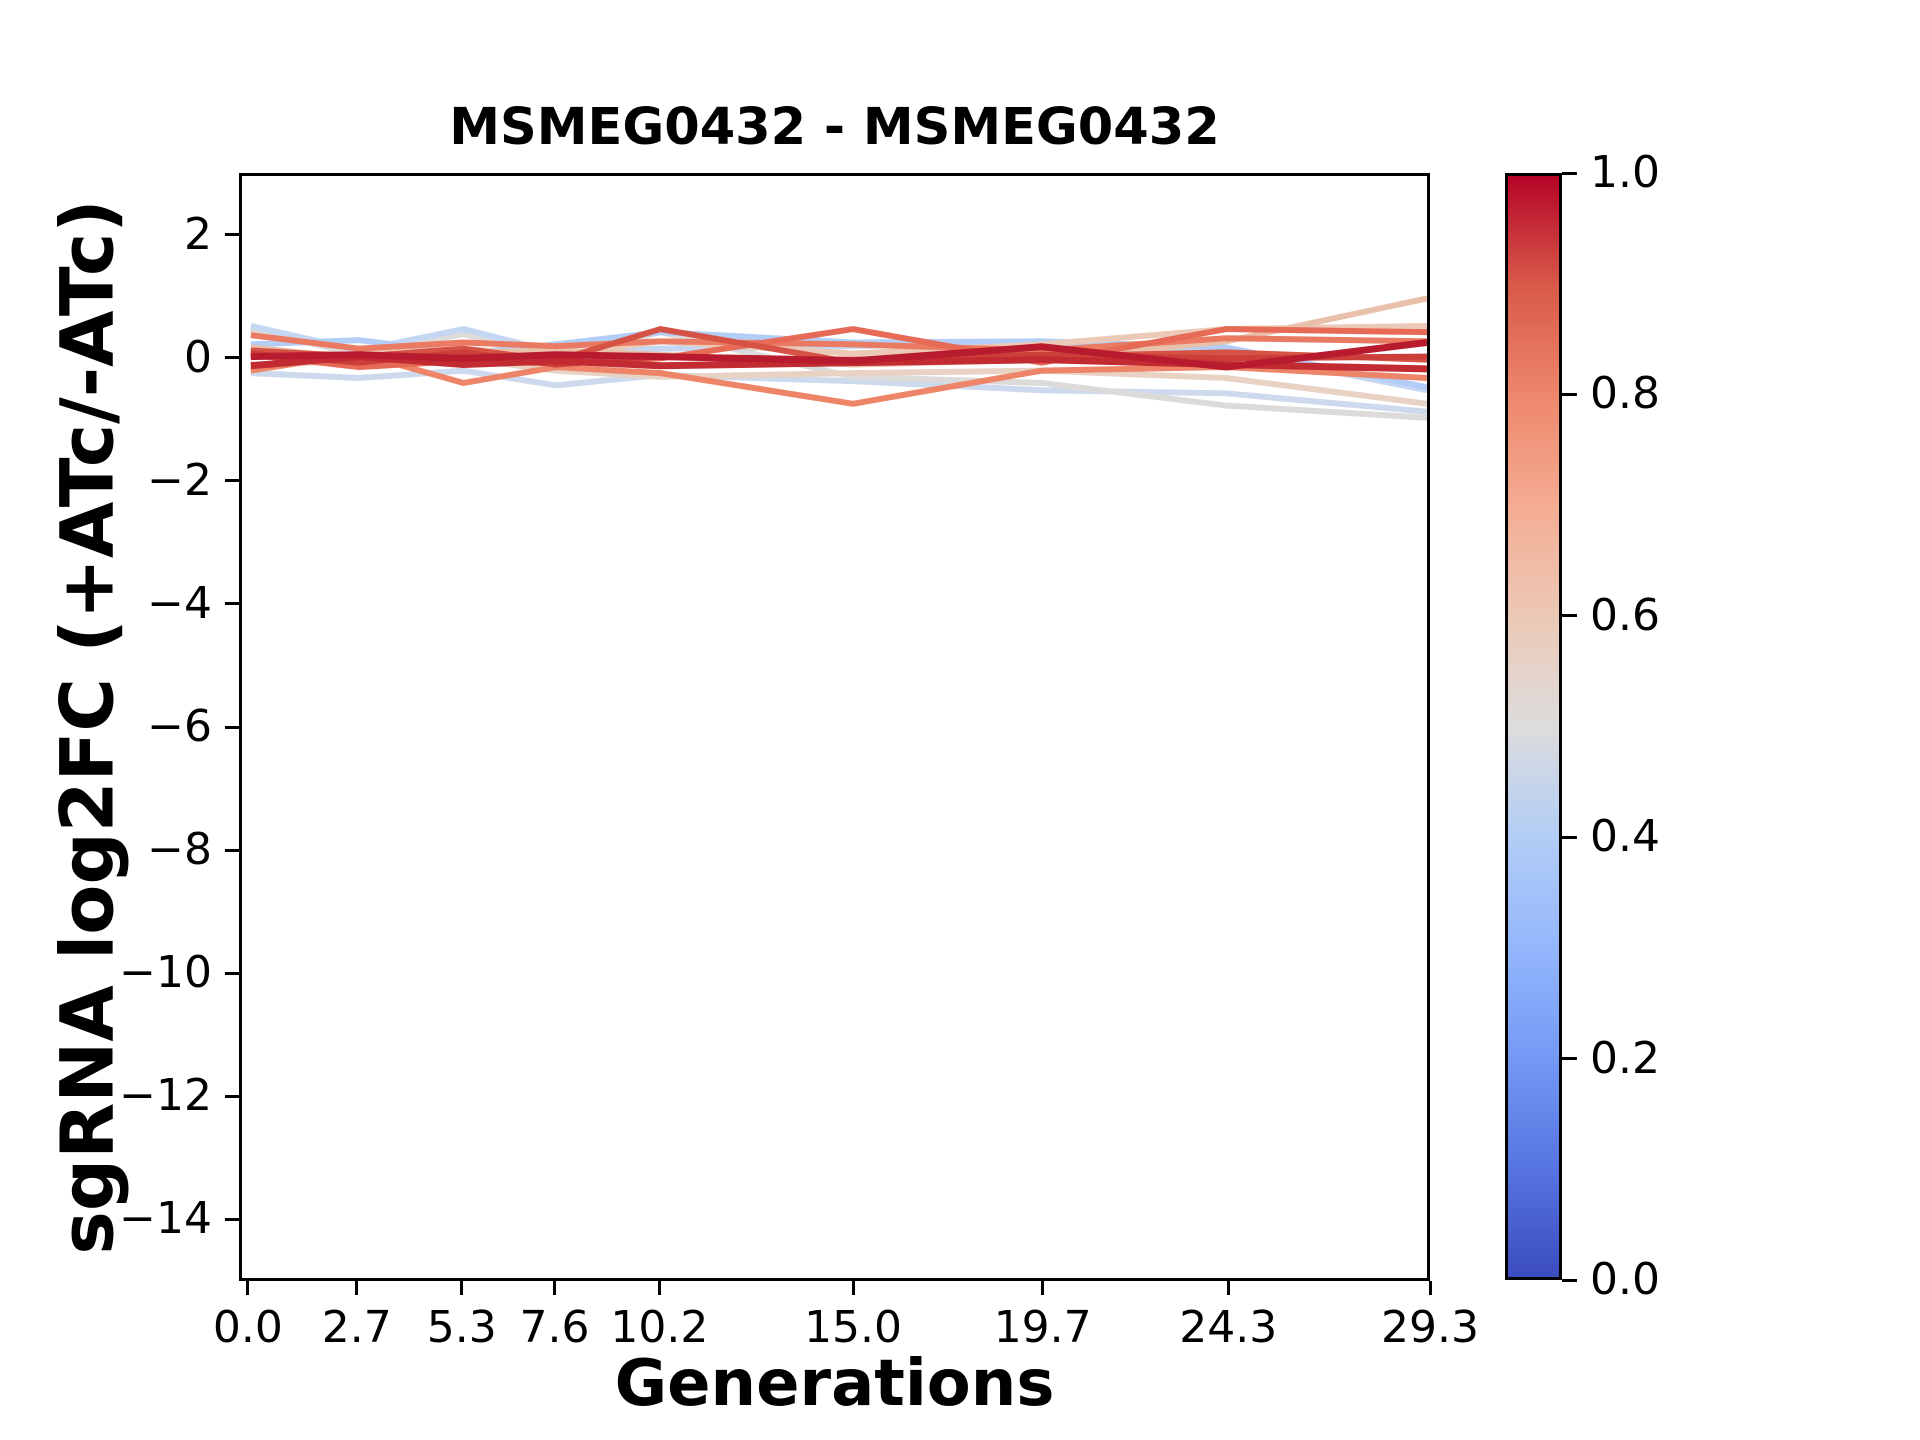  Describe the element at coordinates (1625, 615) in the screenshot. I see `colorbar-tick-label: 0.6` at that location.